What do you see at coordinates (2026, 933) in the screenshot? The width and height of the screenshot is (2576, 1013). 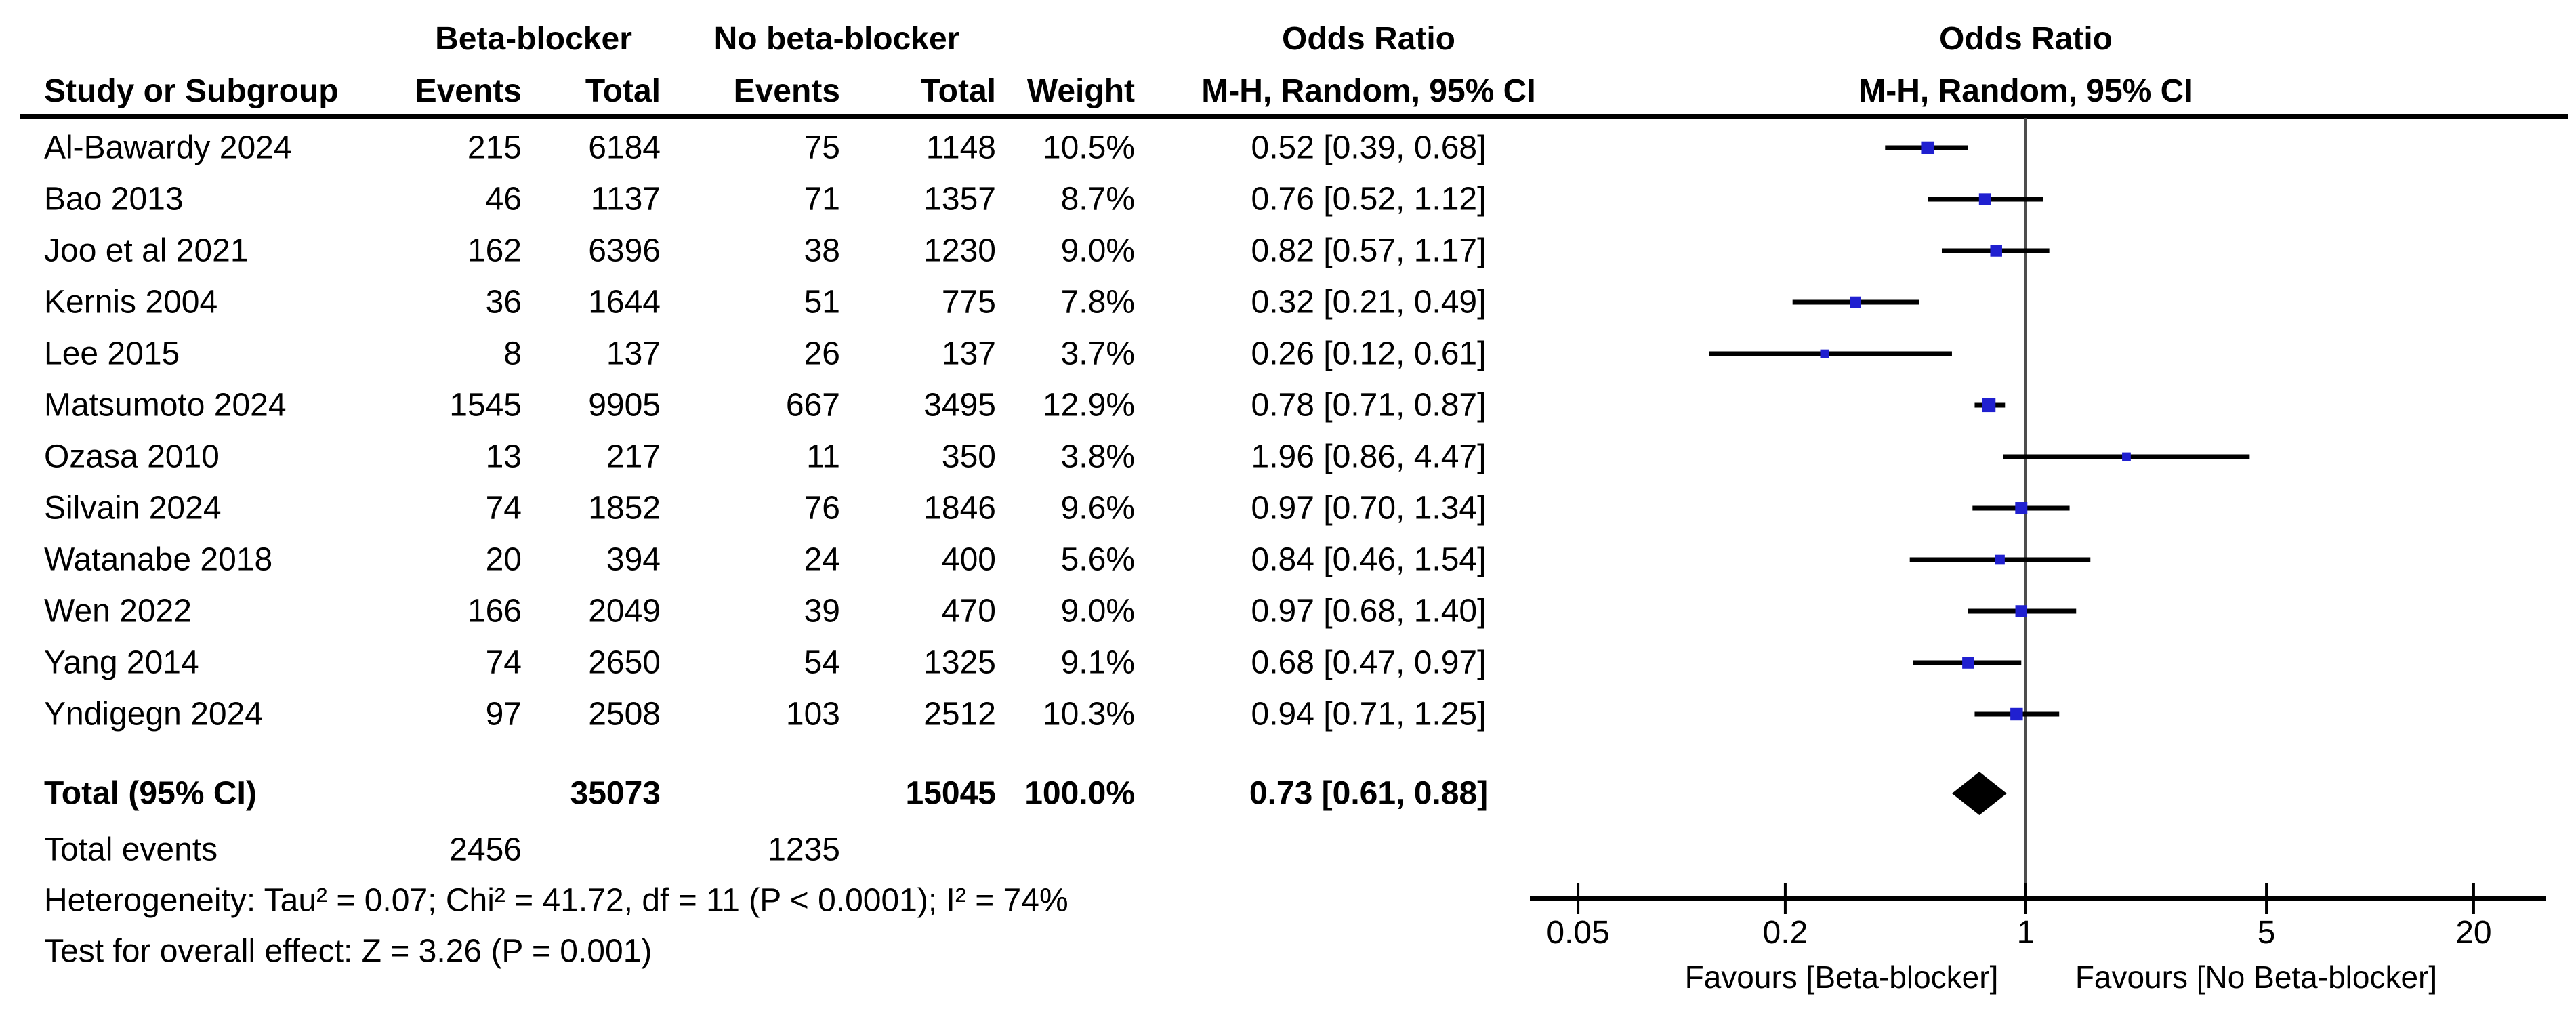 I see `x-tick-label: 1` at bounding box center [2026, 933].